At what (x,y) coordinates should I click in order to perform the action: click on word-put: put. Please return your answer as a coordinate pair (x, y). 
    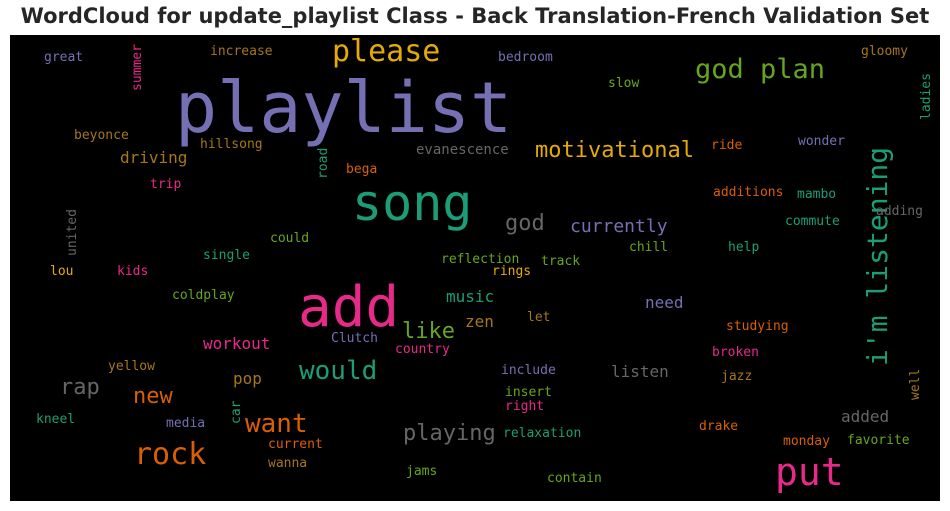
    Looking at the image, I should click on (809, 472).